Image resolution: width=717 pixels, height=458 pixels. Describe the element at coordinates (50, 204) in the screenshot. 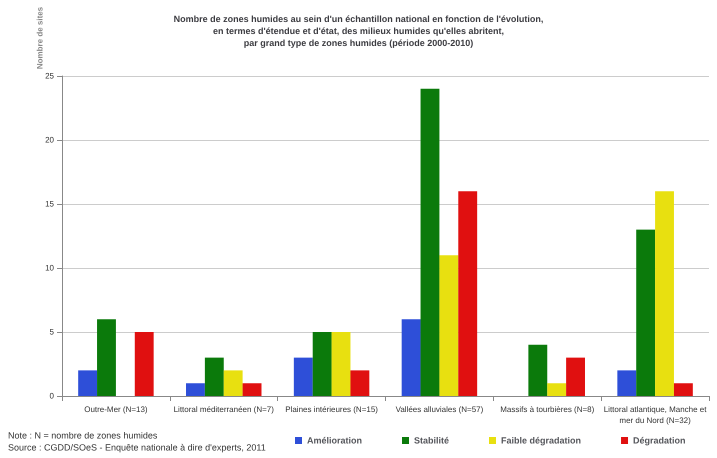

I see `y-tick-label: 15` at that location.